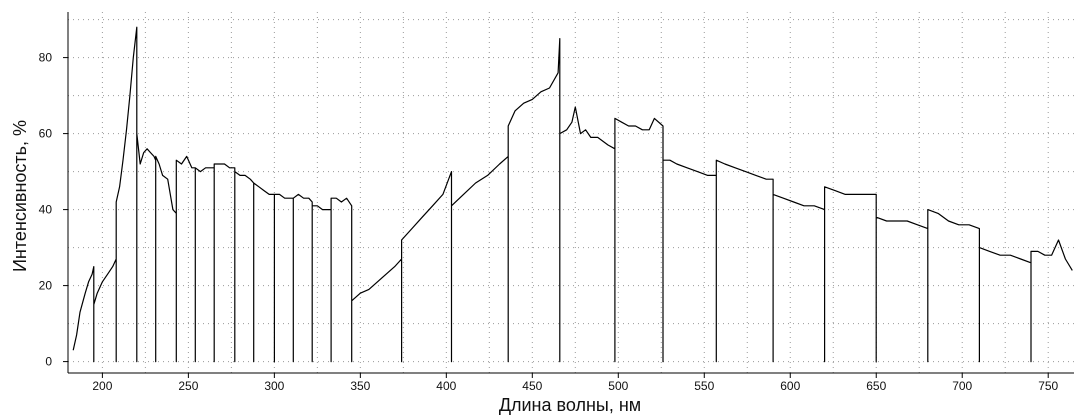  Describe the element at coordinates (575, 383) in the screenshot. I see `x-tick-labels: 200 250 300 350 400 450 500 550 600 650 700 750` at that location.